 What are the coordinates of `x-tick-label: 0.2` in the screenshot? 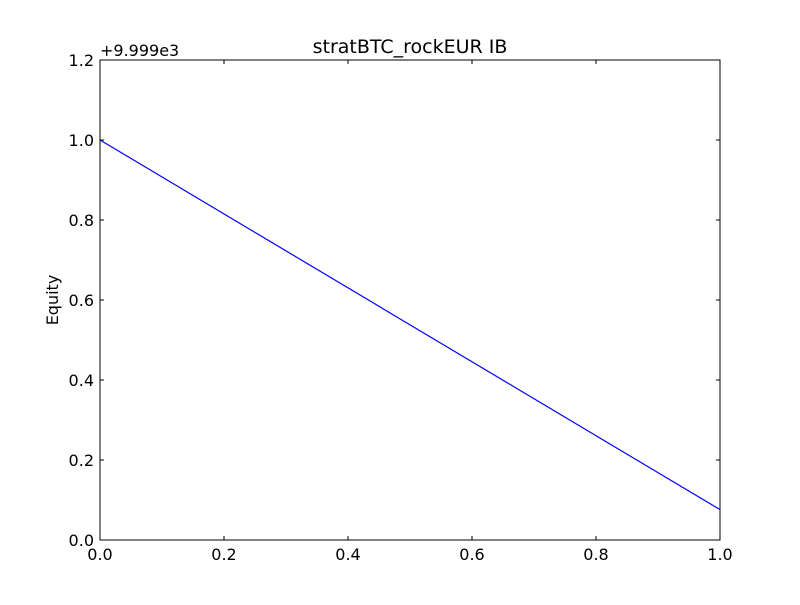 It's located at (223, 554).